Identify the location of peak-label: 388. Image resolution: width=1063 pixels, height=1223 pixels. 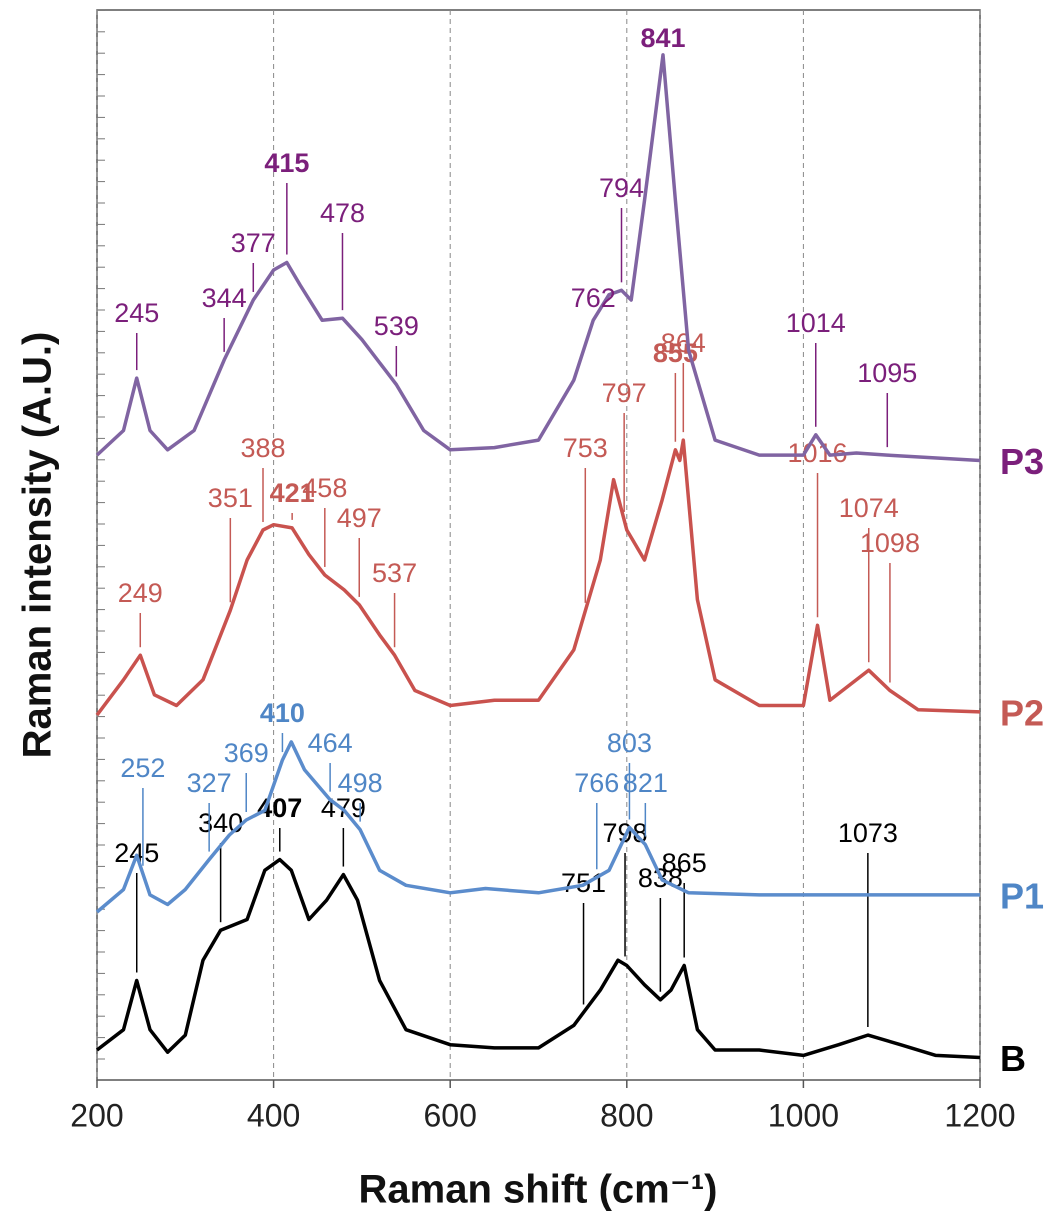
(262, 448).